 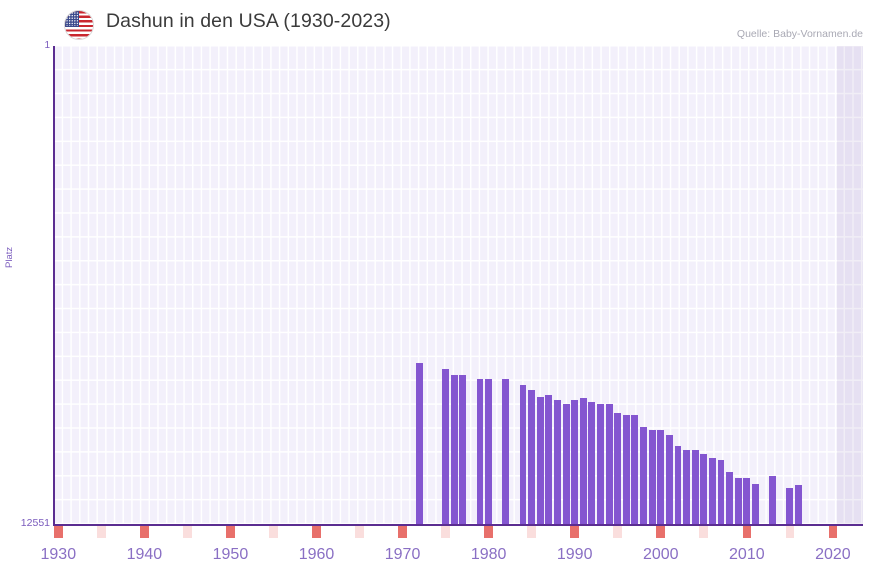 I want to click on x-tick-label: 2010, so click(x=747, y=554).